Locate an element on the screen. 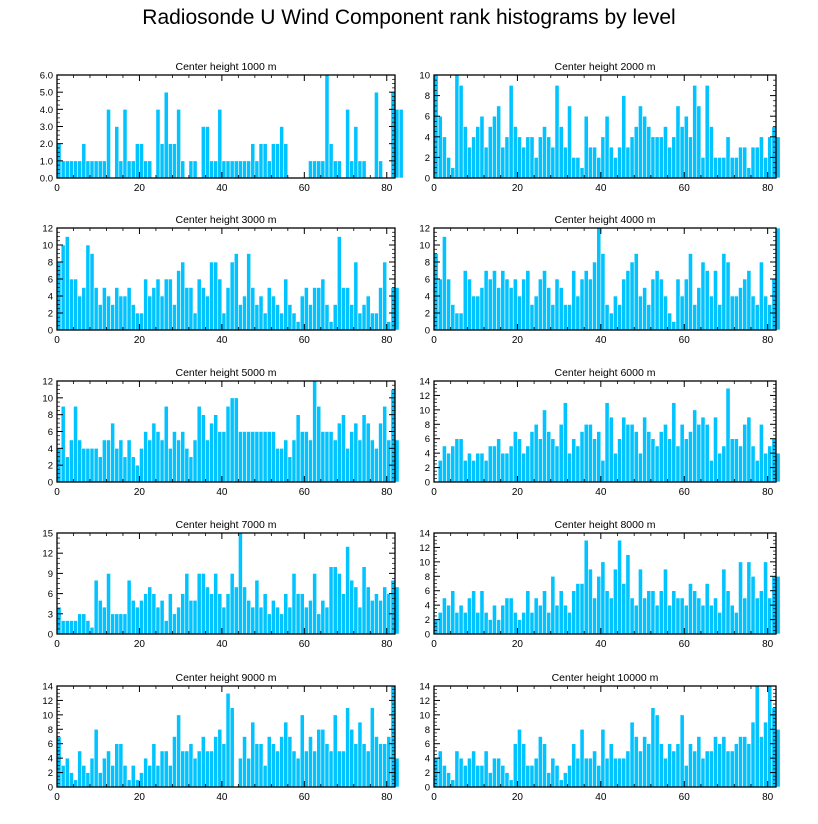 Image resolution: width=818 pixels, height=824 pixels. x-tick-label: 60 is located at coordinates (685, 492).